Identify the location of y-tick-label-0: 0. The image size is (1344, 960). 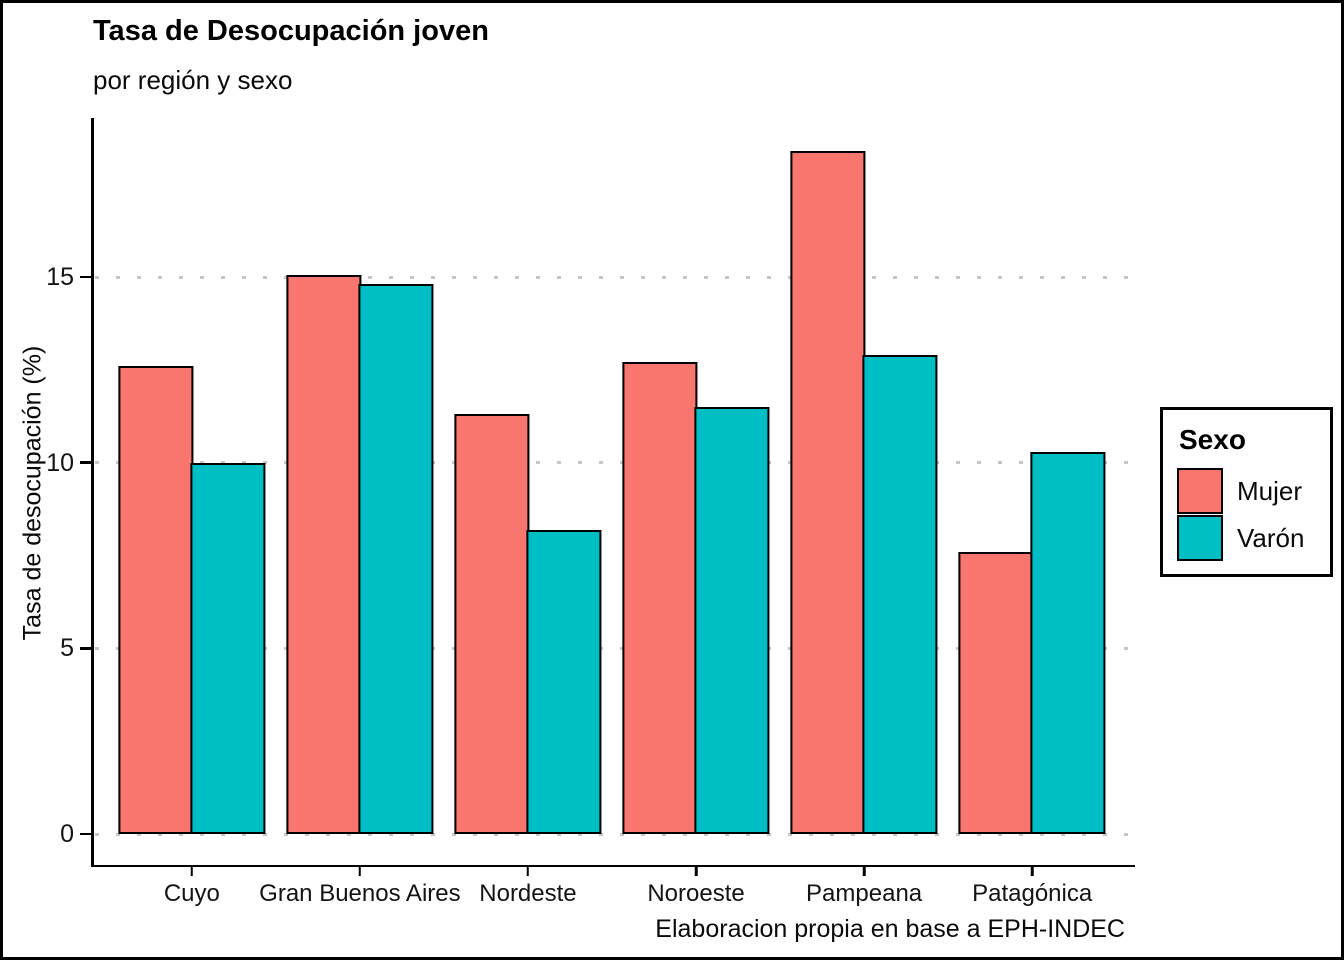
(67, 834).